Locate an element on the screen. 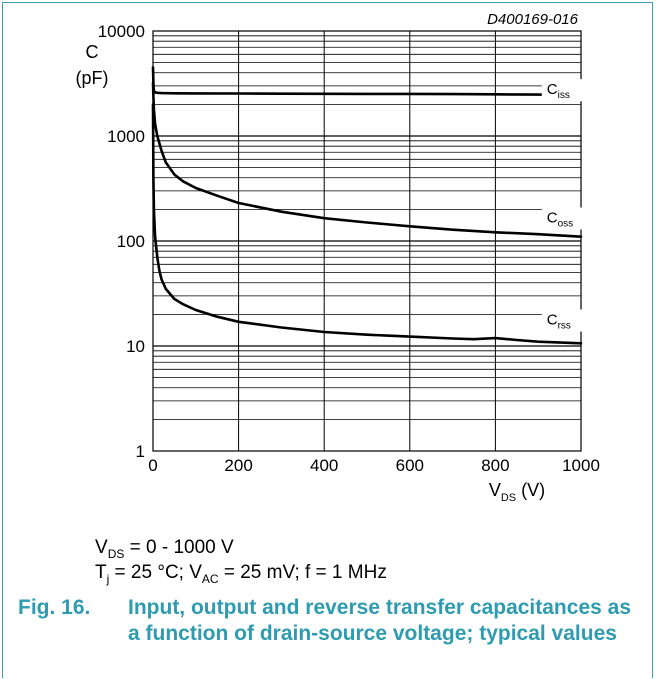 The height and width of the screenshot is (679, 658). condition-vds: VDS = 0 - 1000 V is located at coordinates (164, 549).